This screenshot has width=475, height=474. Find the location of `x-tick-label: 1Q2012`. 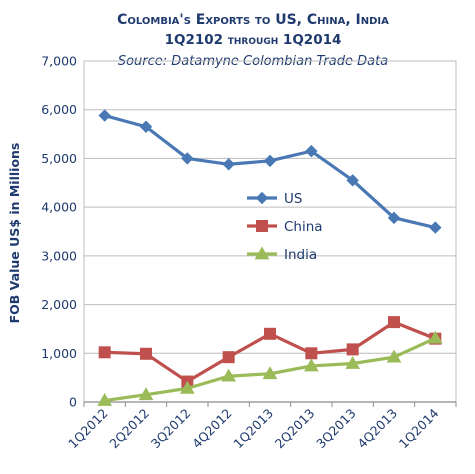

x-tick-label: 1Q2012 is located at coordinates (88, 429).